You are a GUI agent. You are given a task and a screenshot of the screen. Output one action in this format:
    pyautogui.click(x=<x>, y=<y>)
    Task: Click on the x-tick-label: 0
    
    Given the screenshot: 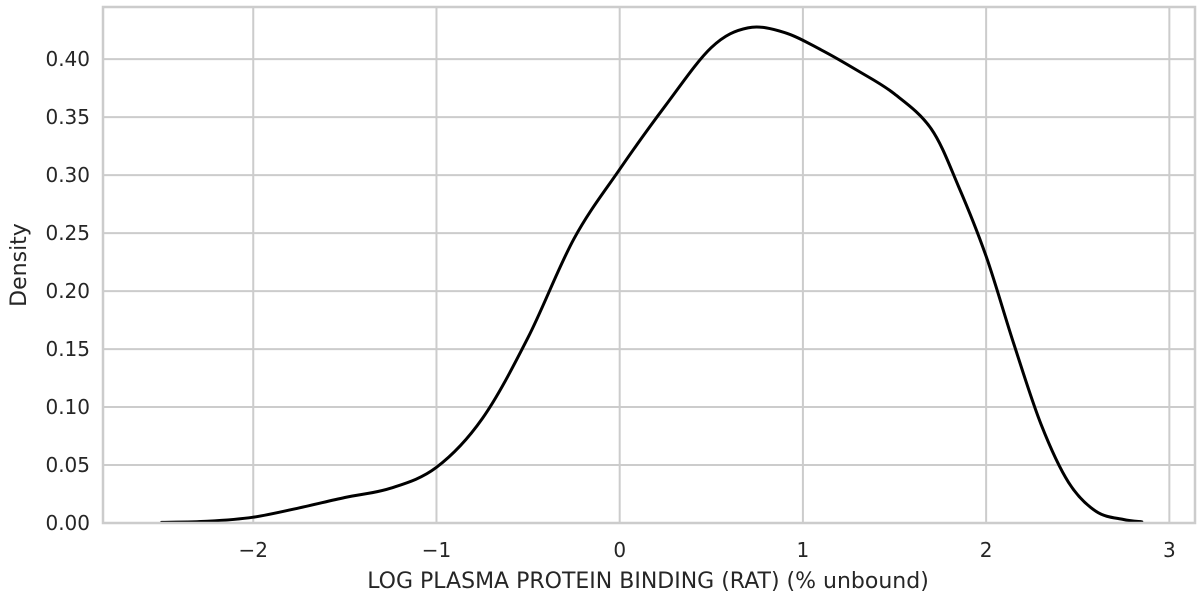 What is the action you would take?
    pyautogui.click(x=619, y=550)
    